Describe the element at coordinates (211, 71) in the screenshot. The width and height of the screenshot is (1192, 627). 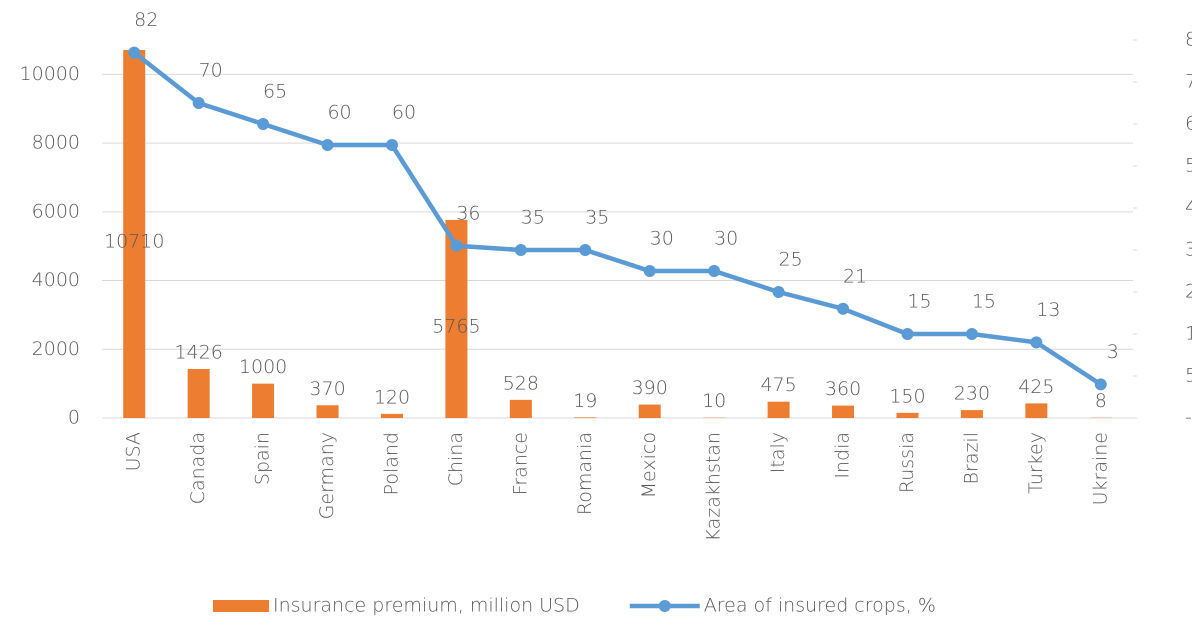
I see `line-value-label: 70` at that location.